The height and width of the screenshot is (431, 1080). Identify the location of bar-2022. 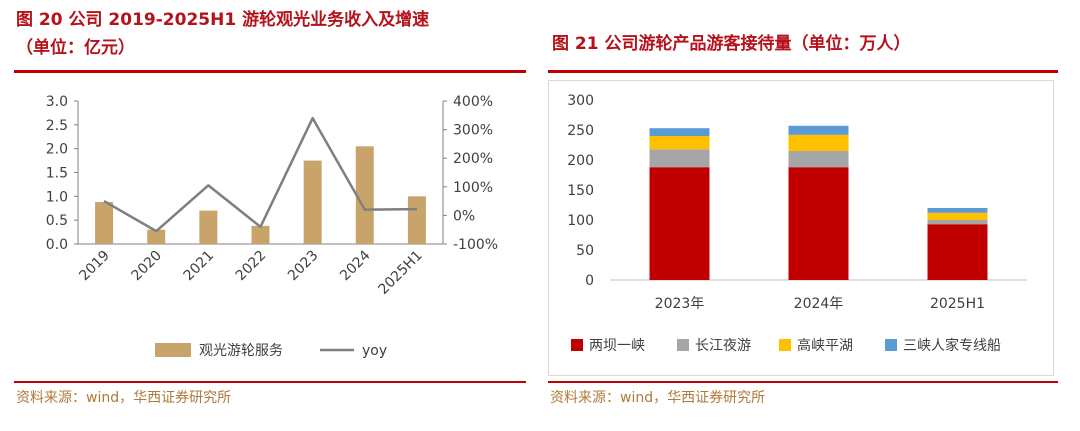
(260, 234).